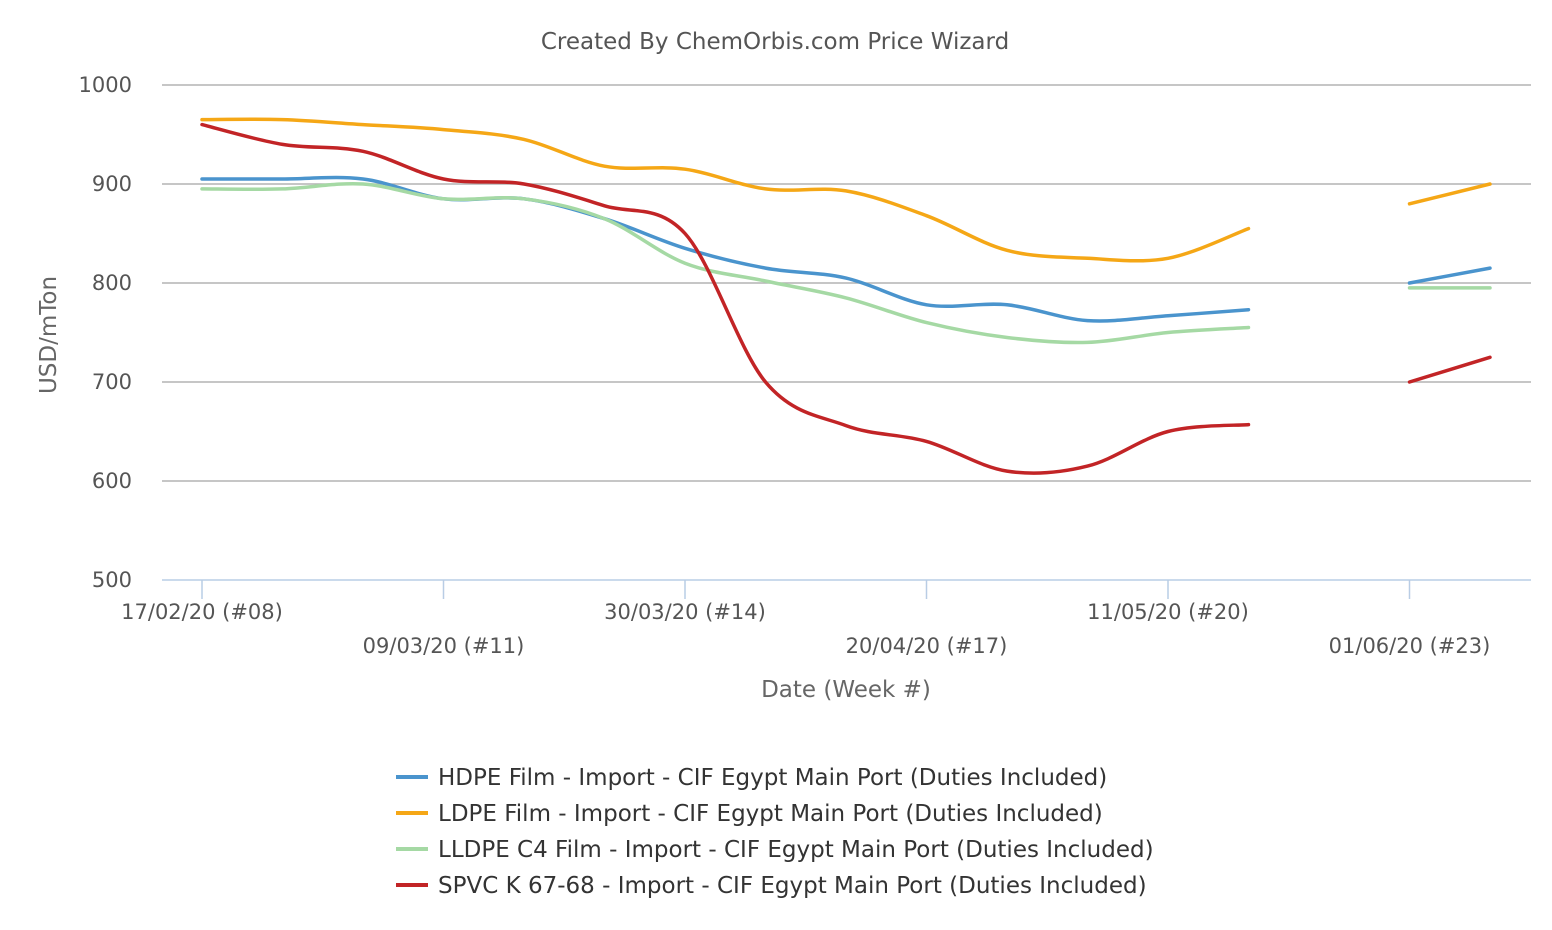 The image size is (1552, 930). What do you see at coordinates (1168, 612) in the screenshot?
I see `x-tick-label: 11/05/20 (#20)` at bounding box center [1168, 612].